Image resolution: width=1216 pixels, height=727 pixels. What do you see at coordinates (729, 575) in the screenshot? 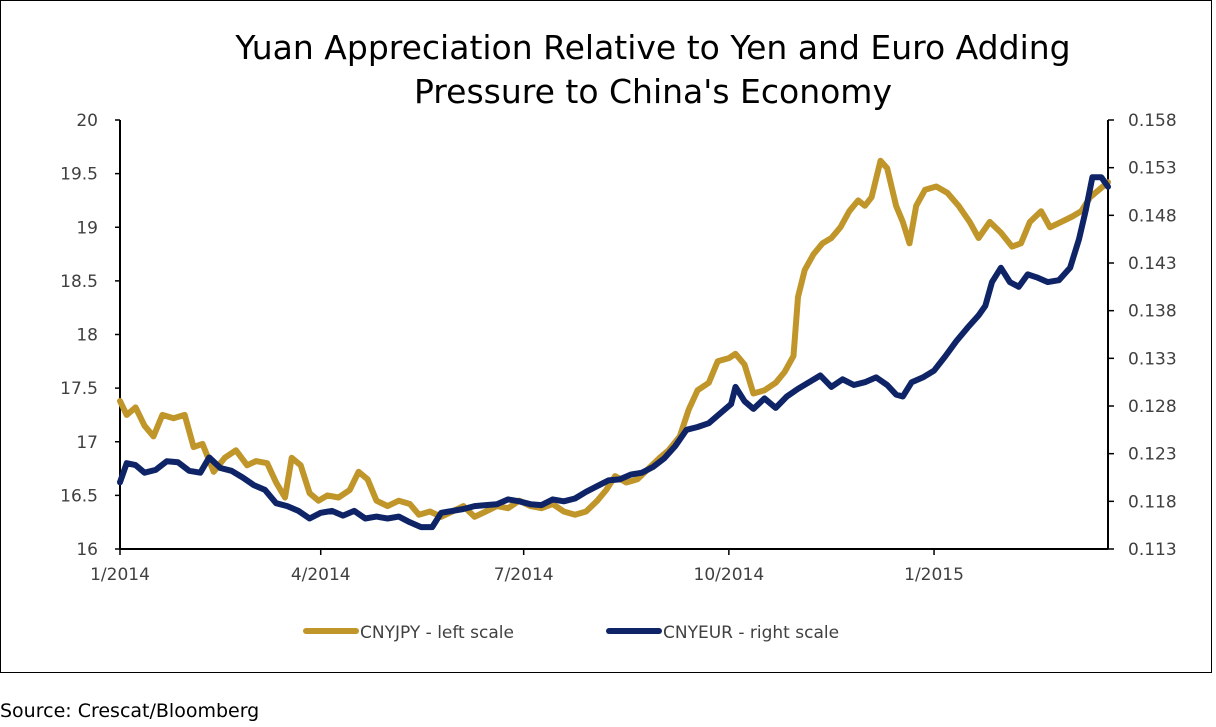
I see `x-tick-label: 10/2014` at bounding box center [729, 575].